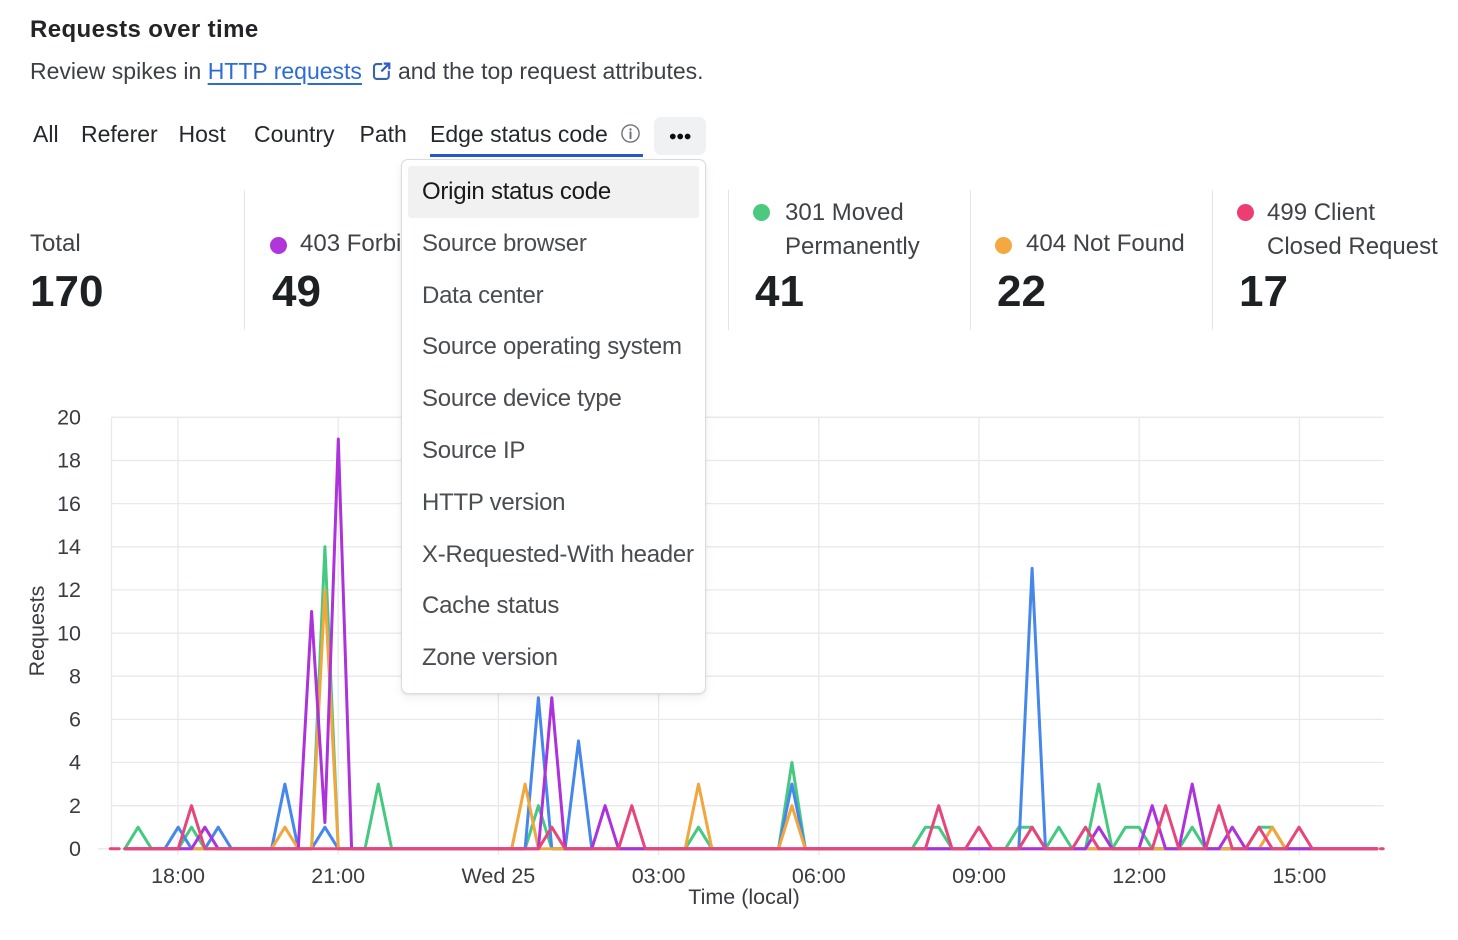  What do you see at coordinates (1299, 876) in the screenshot?
I see `svg-text: 15:00` at bounding box center [1299, 876].